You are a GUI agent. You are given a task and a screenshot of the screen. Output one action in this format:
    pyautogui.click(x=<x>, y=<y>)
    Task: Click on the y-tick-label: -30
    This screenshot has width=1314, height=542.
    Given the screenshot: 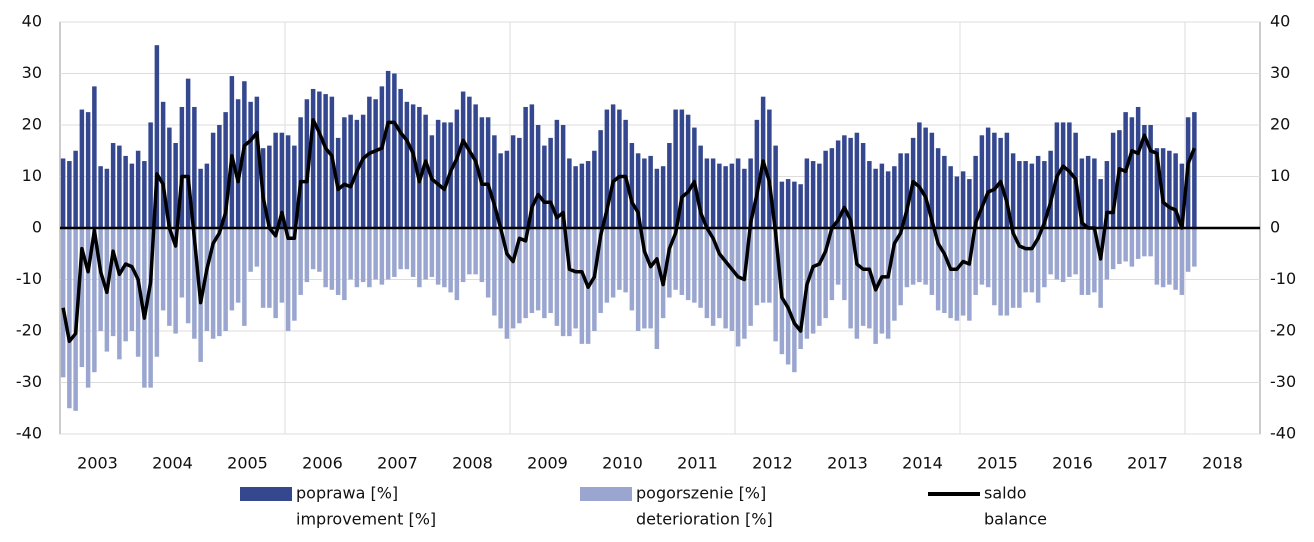 What is the action you would take?
    pyautogui.click(x=29, y=381)
    